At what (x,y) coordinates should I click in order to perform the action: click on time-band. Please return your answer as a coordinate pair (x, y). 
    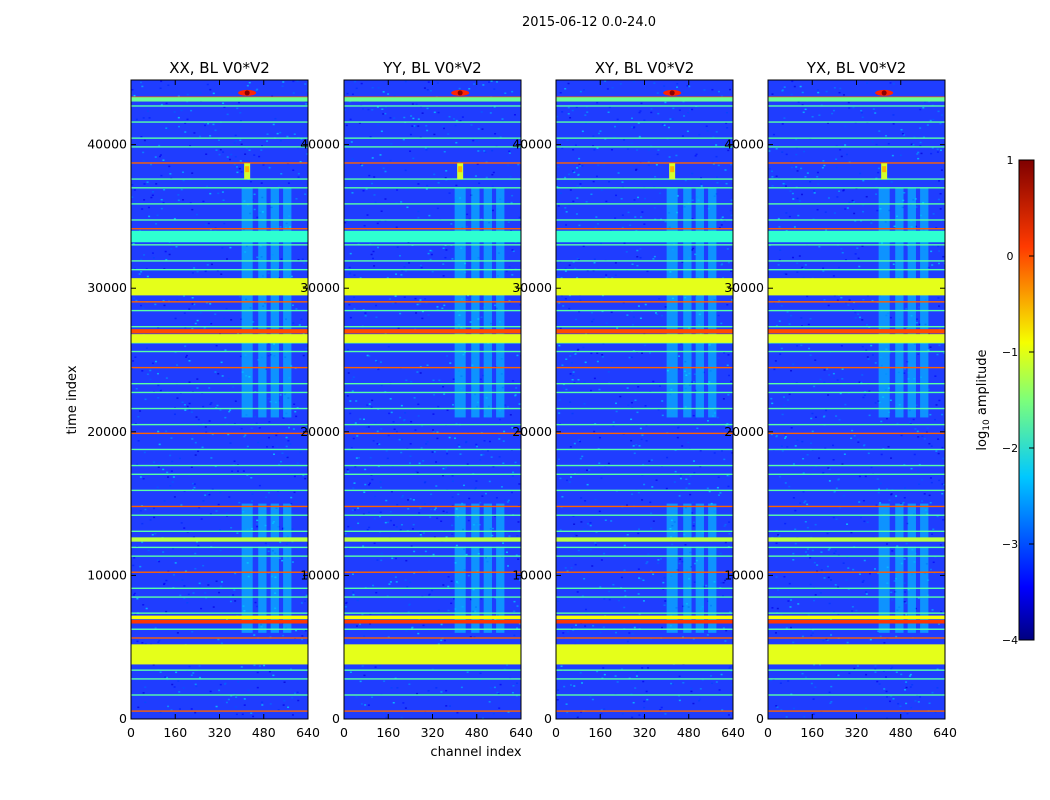
    Looking at the image, I should click on (432, 236).